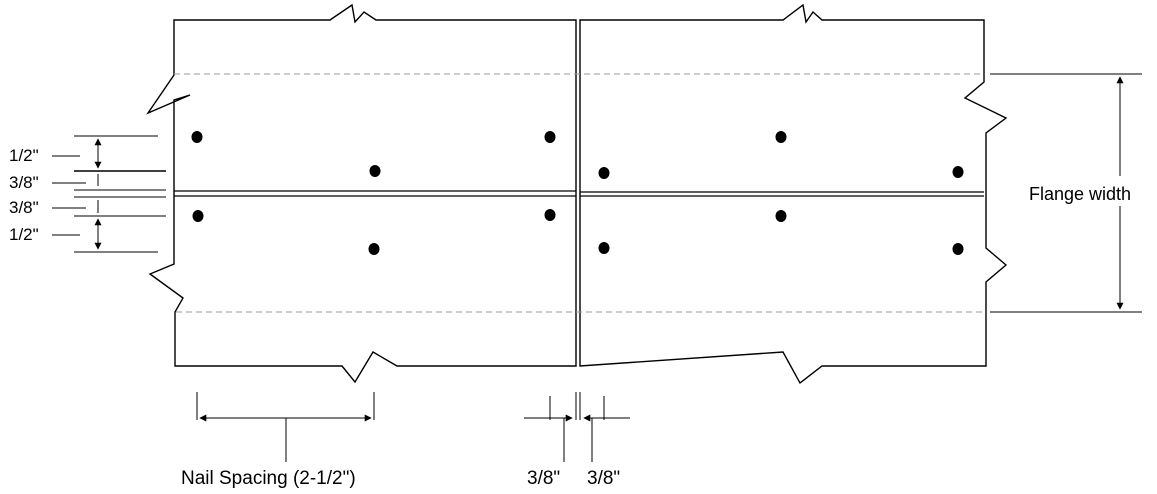 This screenshot has height=494, width=1157. I want to click on nail-spacing-label: Nail Spacing (2-1/2"), so click(268, 478).